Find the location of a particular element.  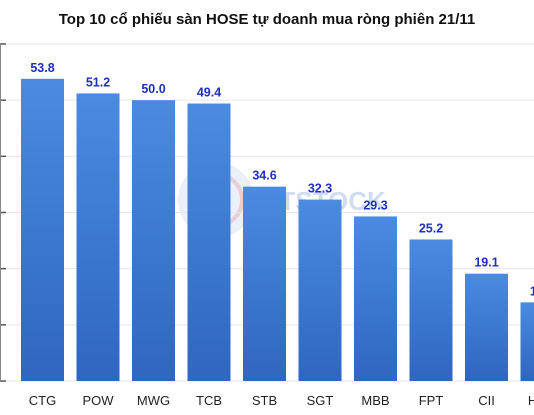

bar-tcb is located at coordinates (209, 242).